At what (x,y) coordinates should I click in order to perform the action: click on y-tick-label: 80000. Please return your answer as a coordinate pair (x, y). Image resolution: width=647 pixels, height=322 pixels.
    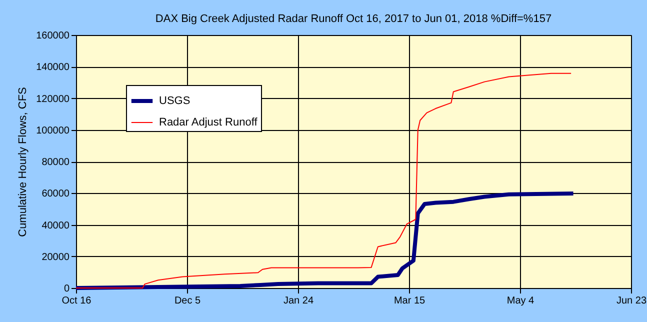
    Looking at the image, I should click on (56, 162).